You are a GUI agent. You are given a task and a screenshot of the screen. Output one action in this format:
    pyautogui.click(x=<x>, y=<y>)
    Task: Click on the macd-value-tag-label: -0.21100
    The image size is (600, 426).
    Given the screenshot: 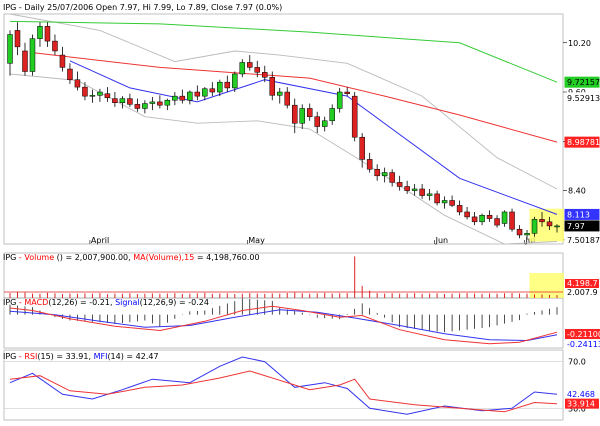 What is the action you would take?
    pyautogui.click(x=583, y=334)
    